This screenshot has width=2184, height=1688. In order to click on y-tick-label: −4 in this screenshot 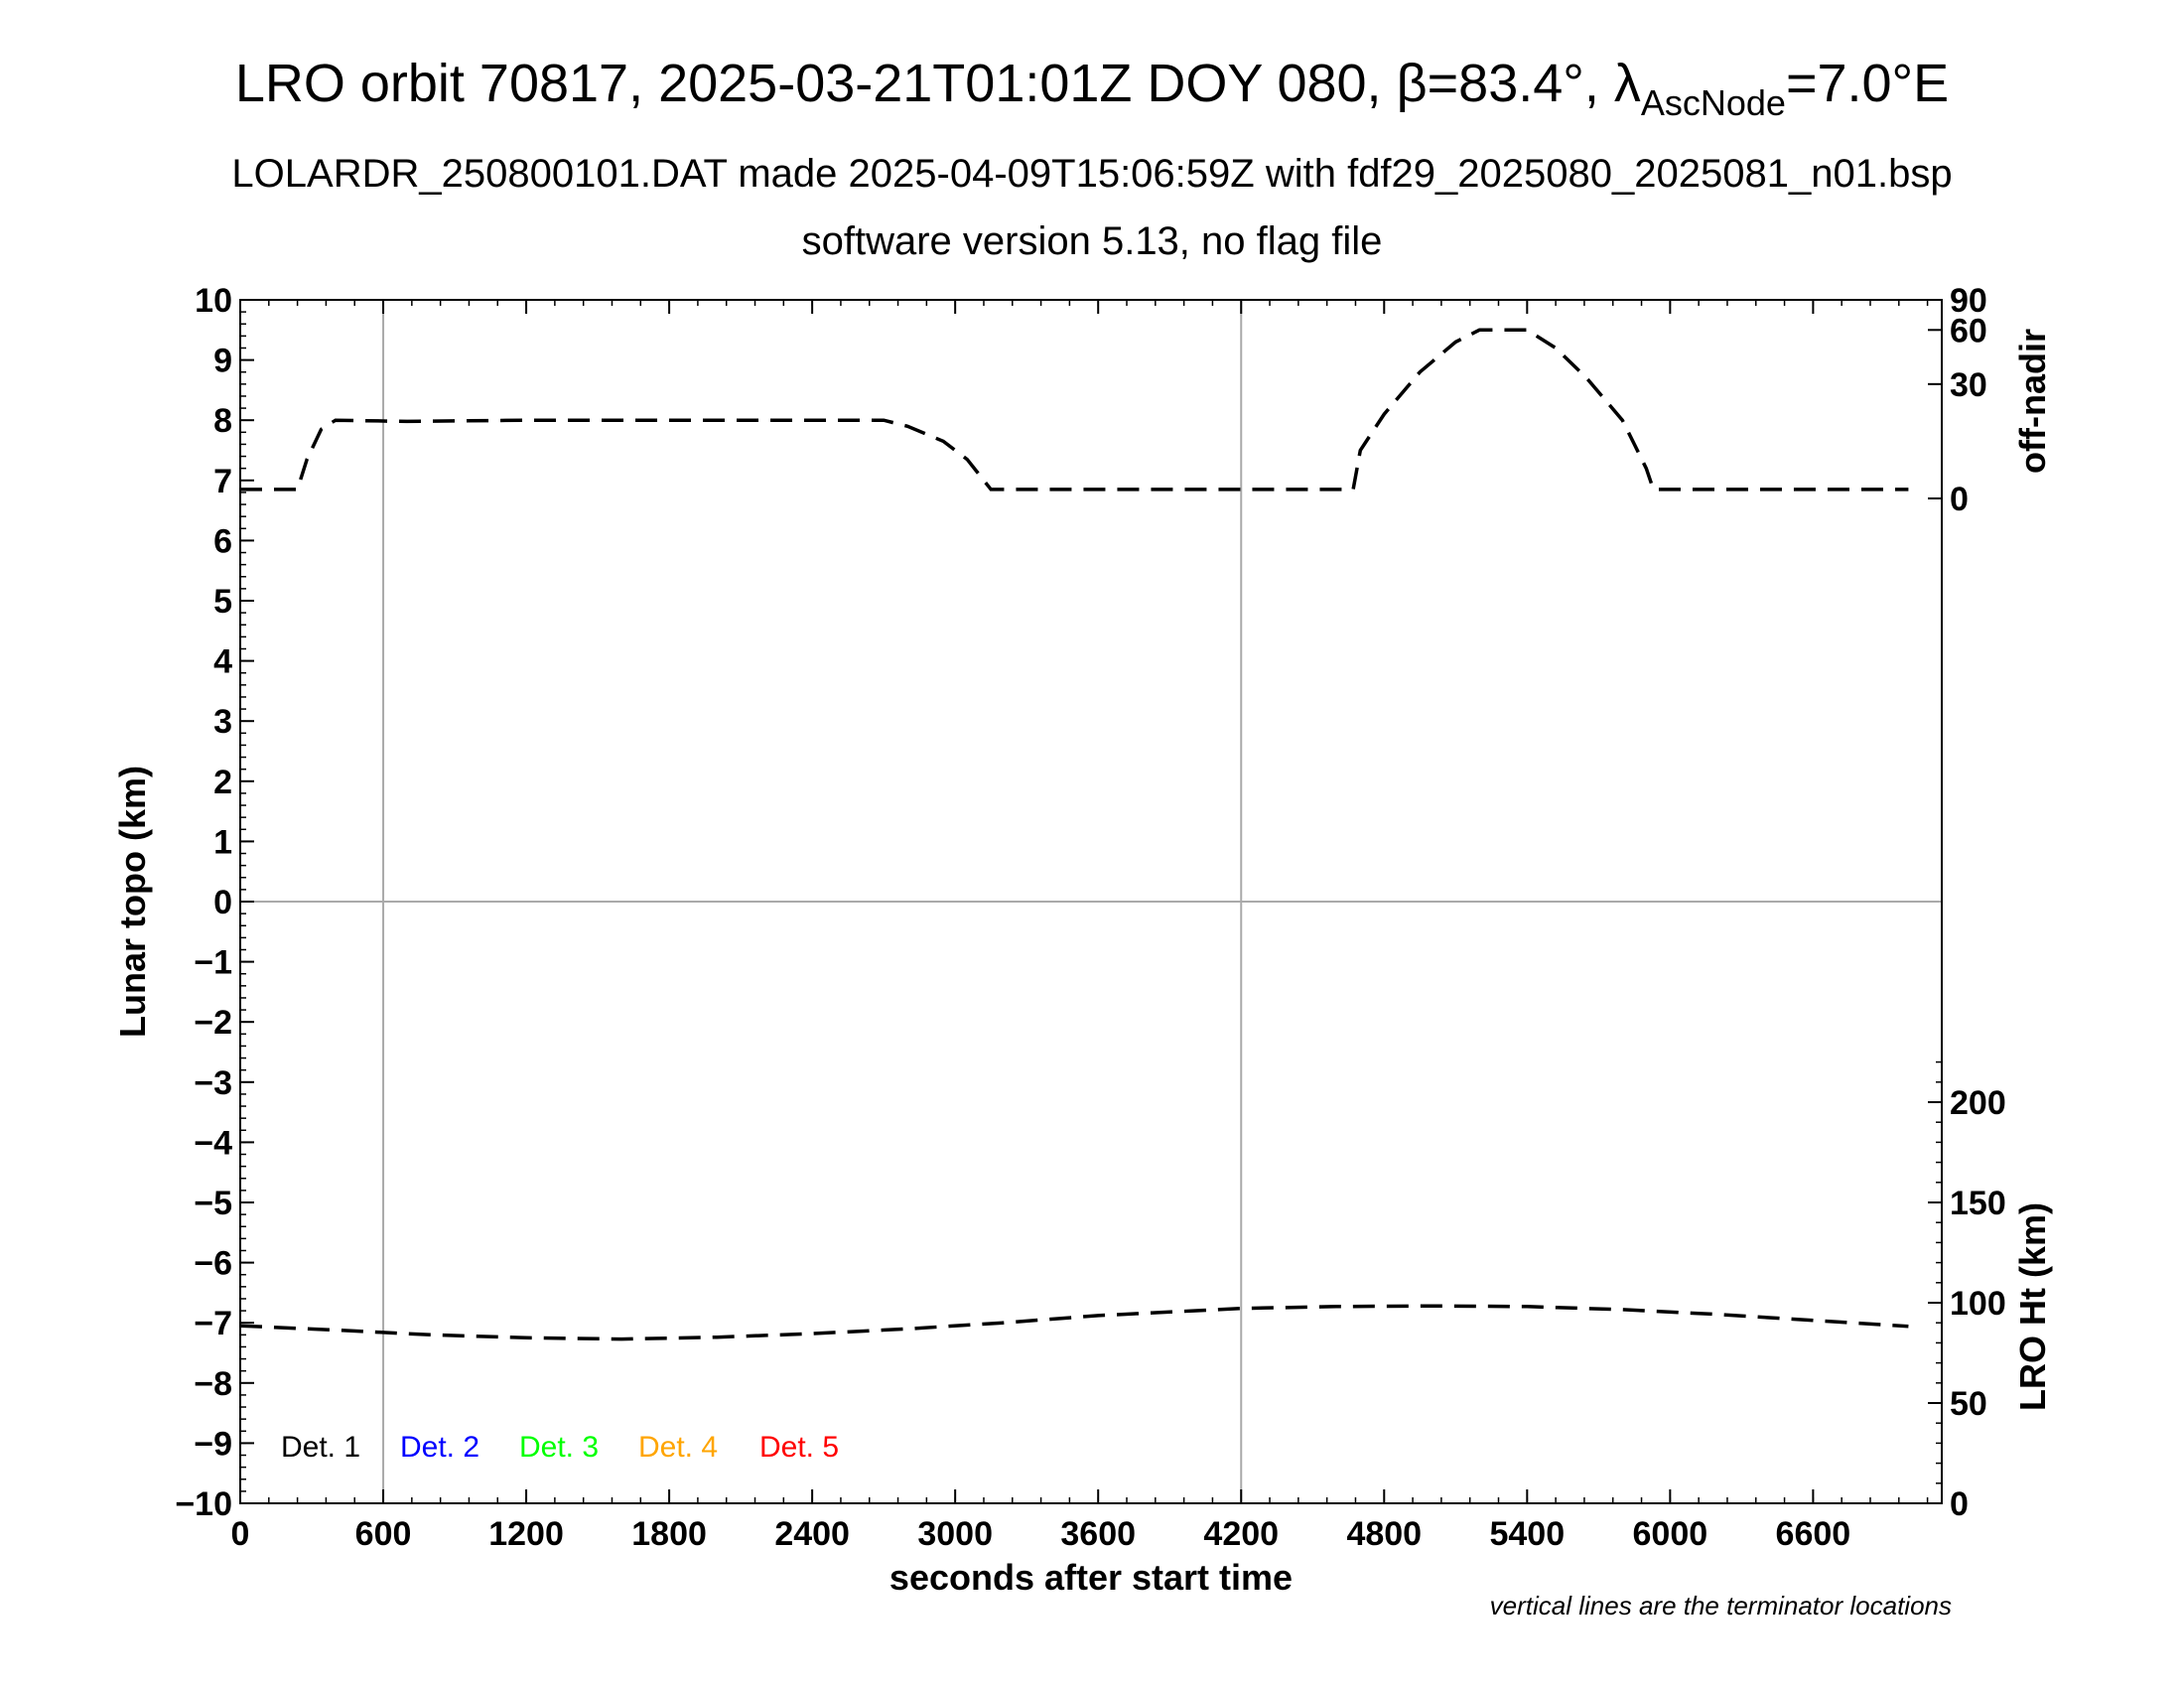, I will do `click(213, 1143)`.